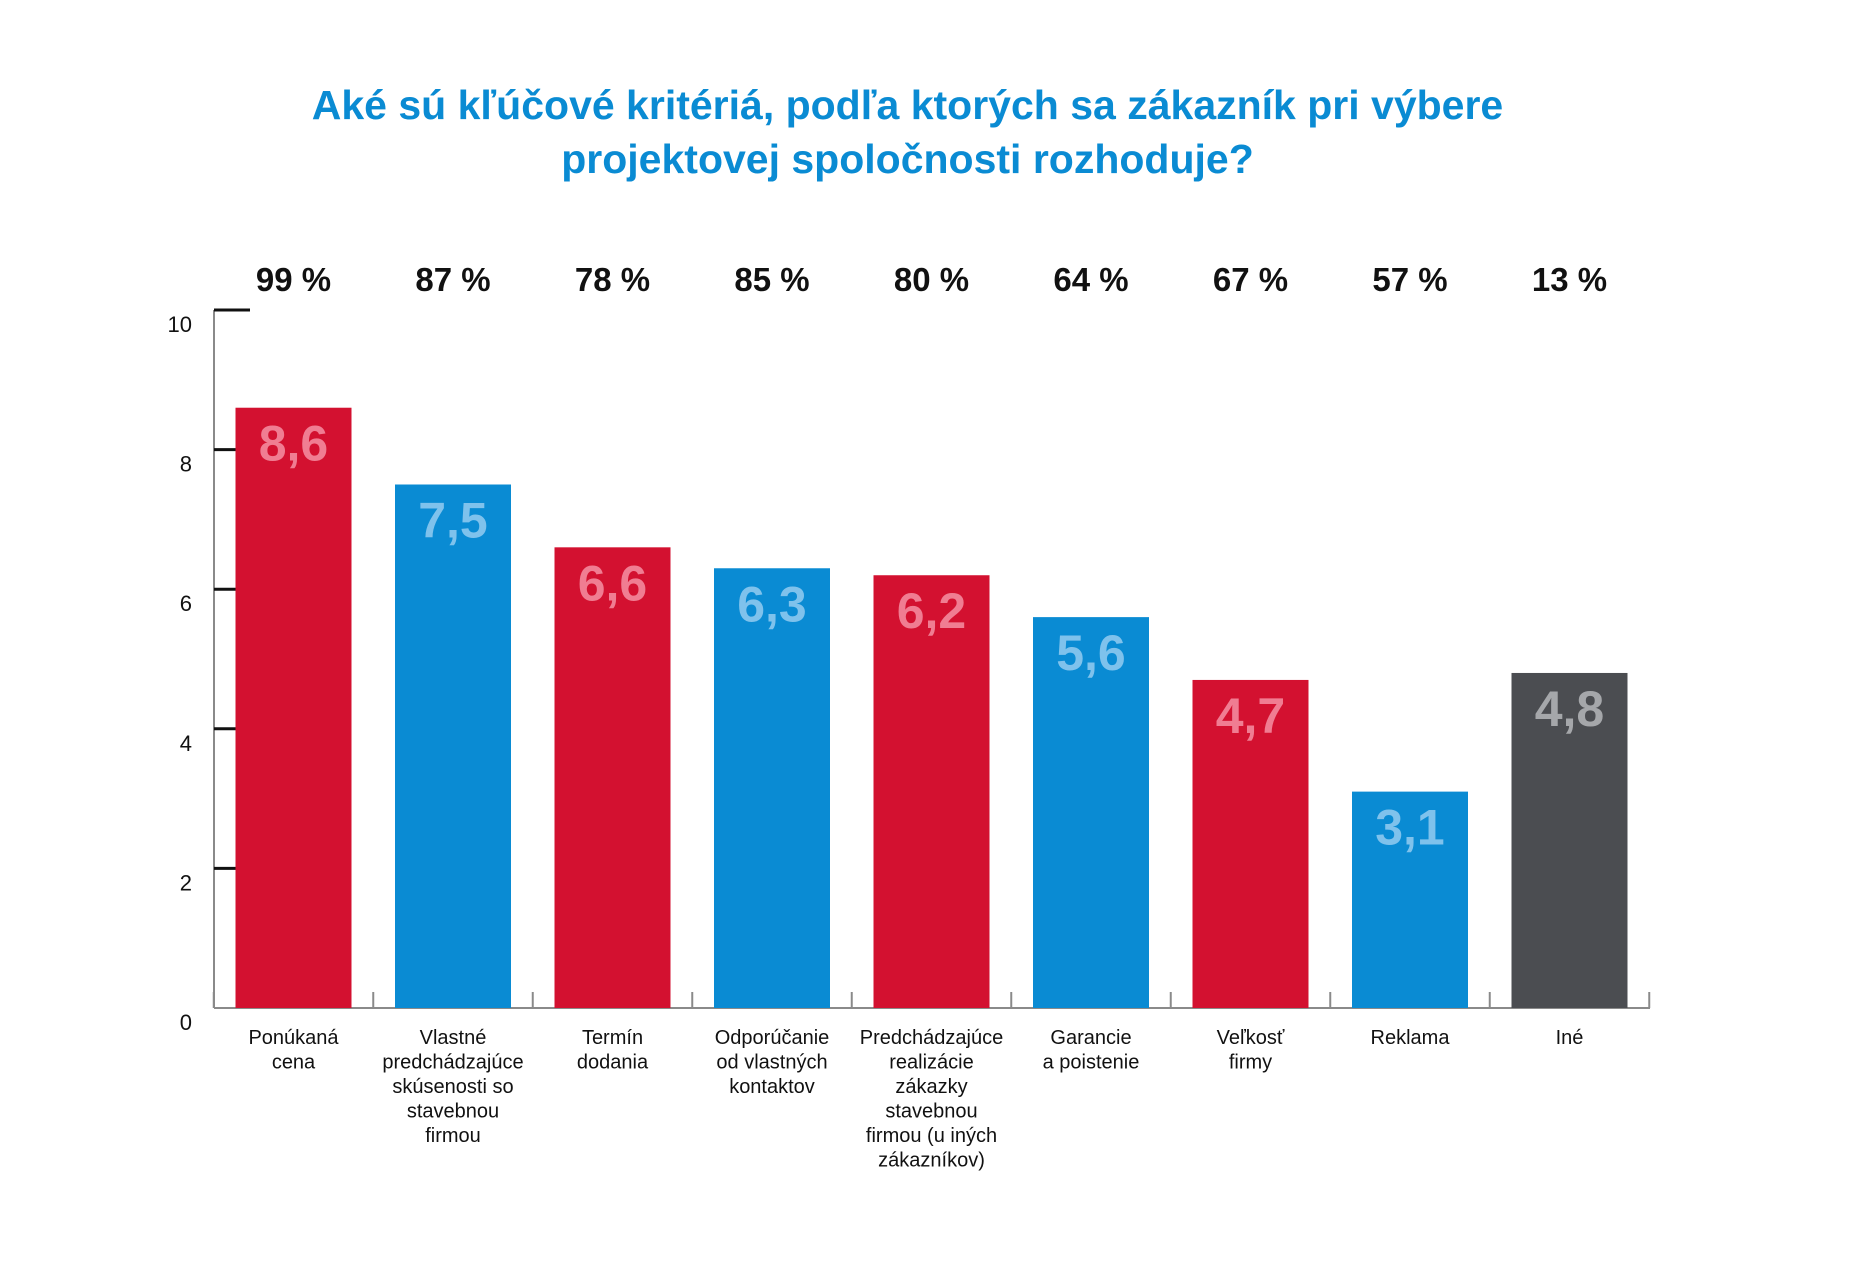  Describe the element at coordinates (186, 882) in the screenshot. I see `y-tick-label: 2` at that location.